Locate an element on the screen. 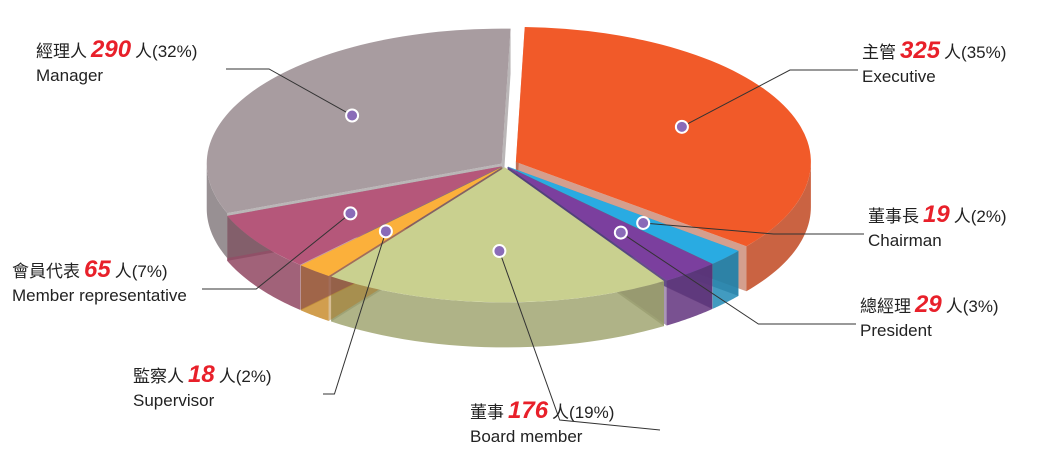 The width and height of the screenshot is (1038, 454). slice-label: 董事長 19 人(2%) is located at coordinates (937, 214).